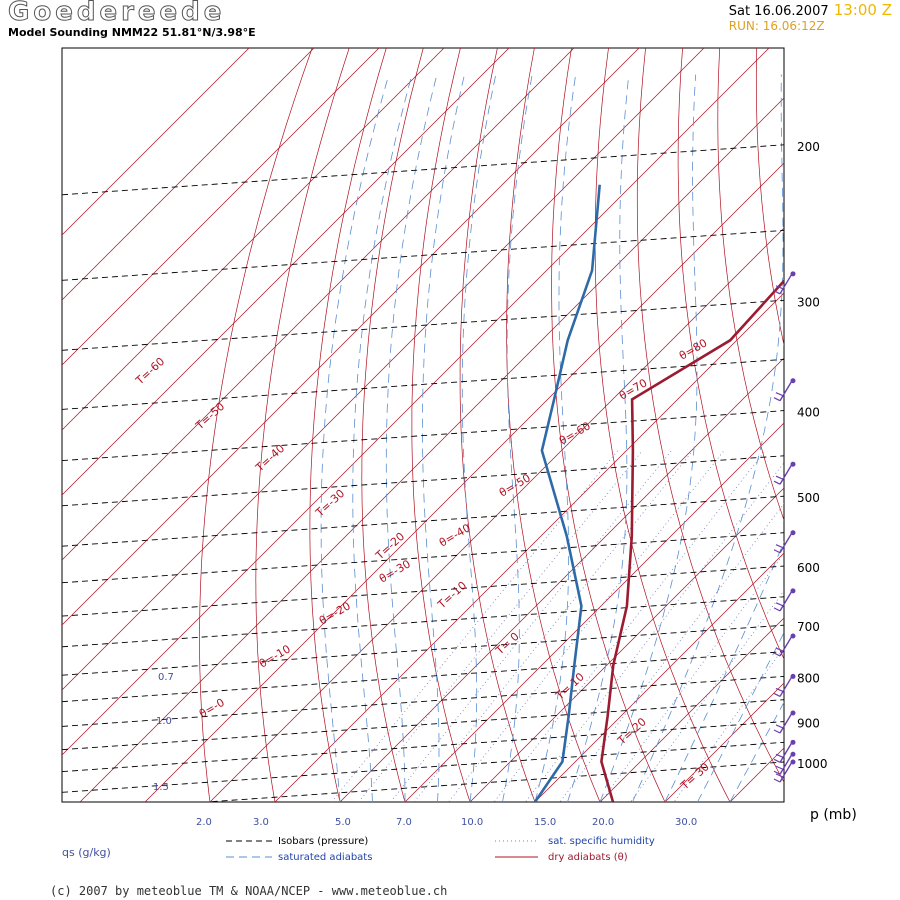 This screenshot has width=900, height=900. I want to click on run-time: 13:00 Z, so click(862, 10).